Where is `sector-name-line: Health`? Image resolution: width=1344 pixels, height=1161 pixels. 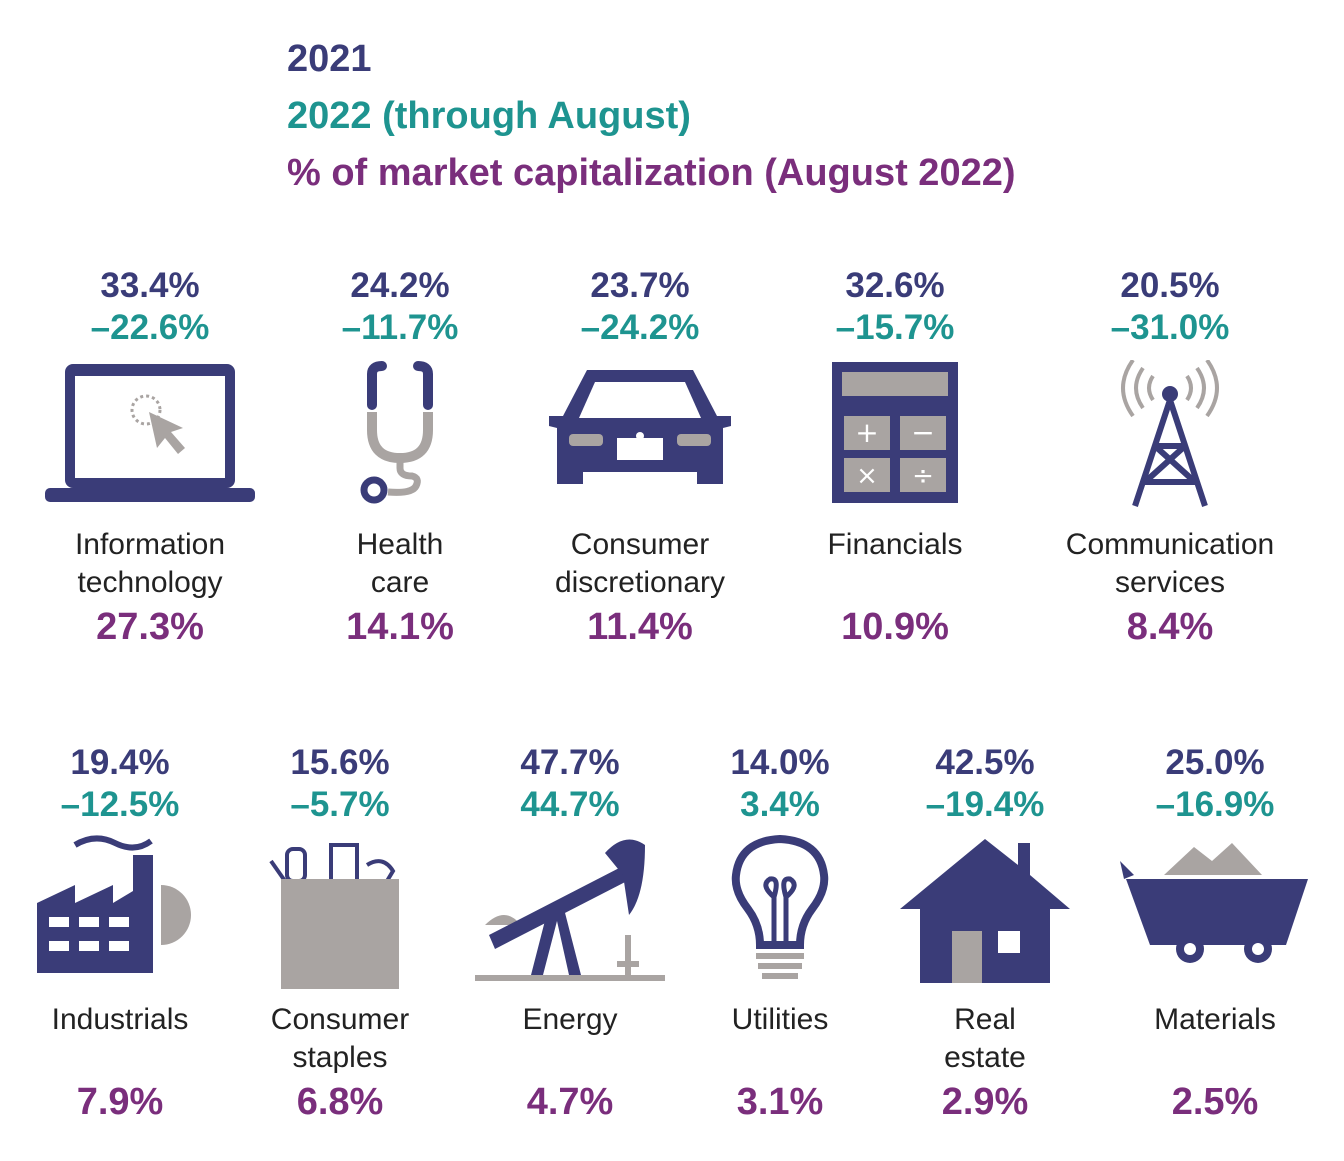 sector-name-line: Health is located at coordinates (400, 544).